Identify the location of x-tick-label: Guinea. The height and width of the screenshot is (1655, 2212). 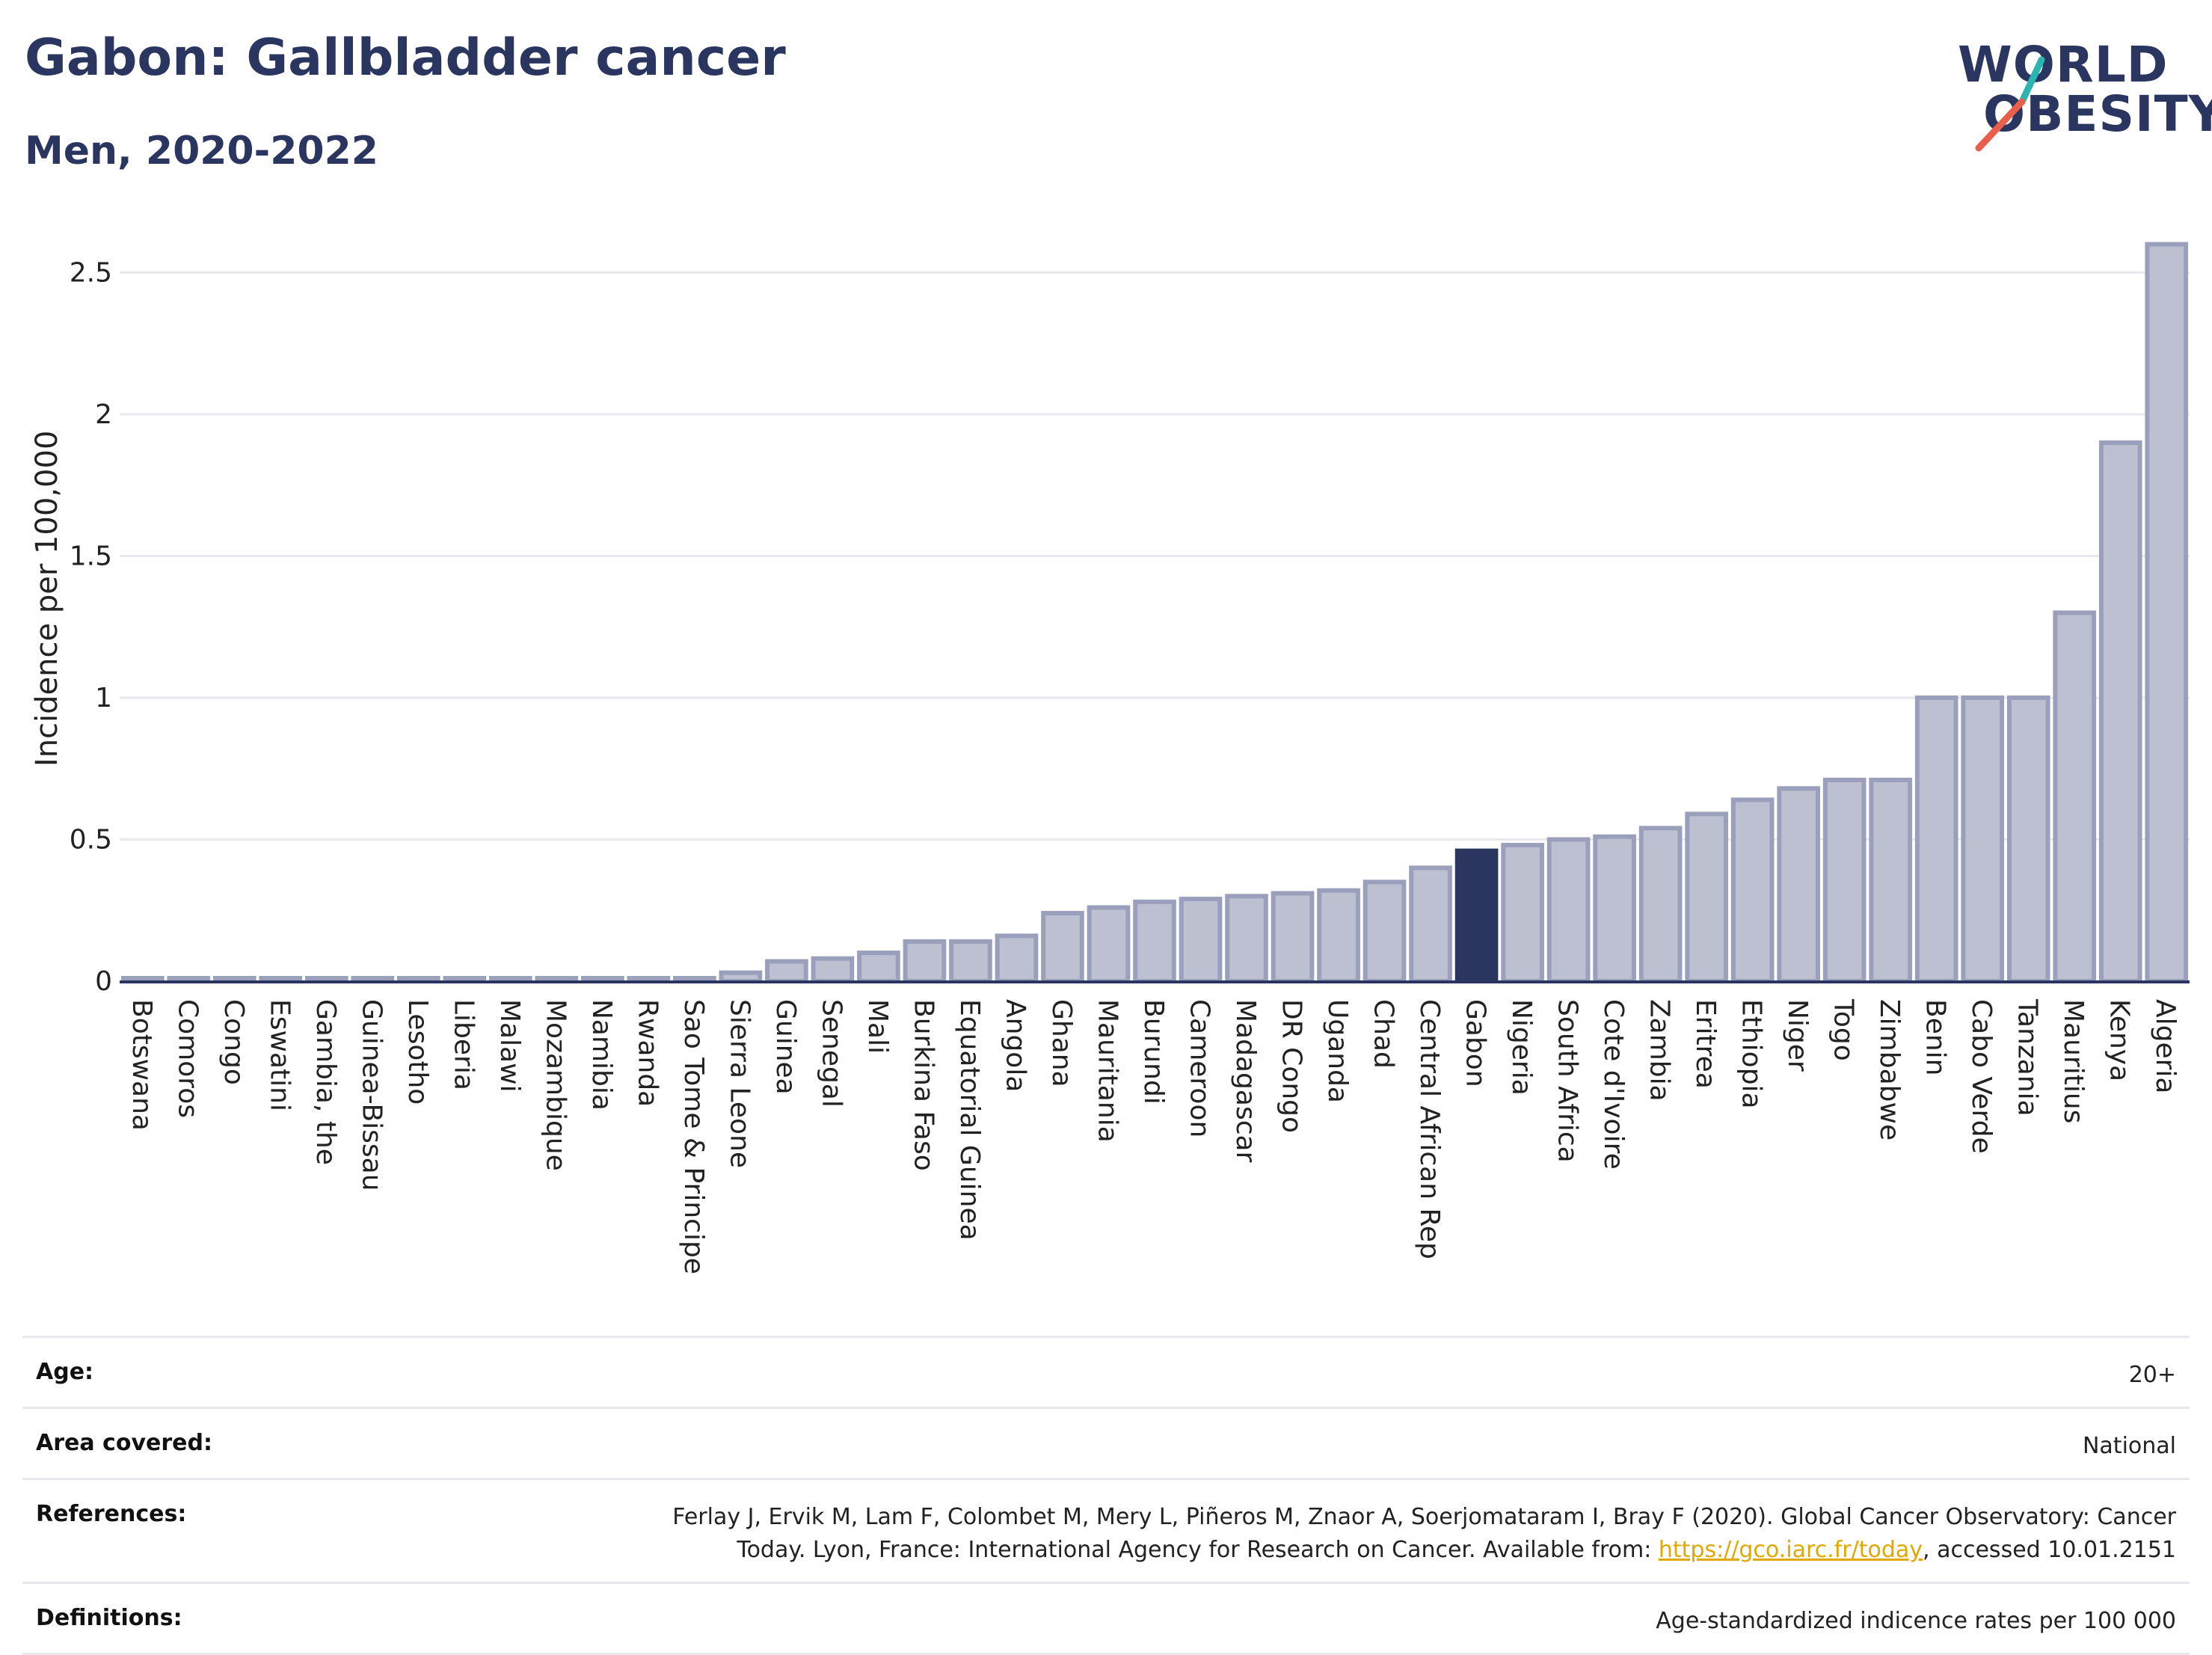
(785, 1047).